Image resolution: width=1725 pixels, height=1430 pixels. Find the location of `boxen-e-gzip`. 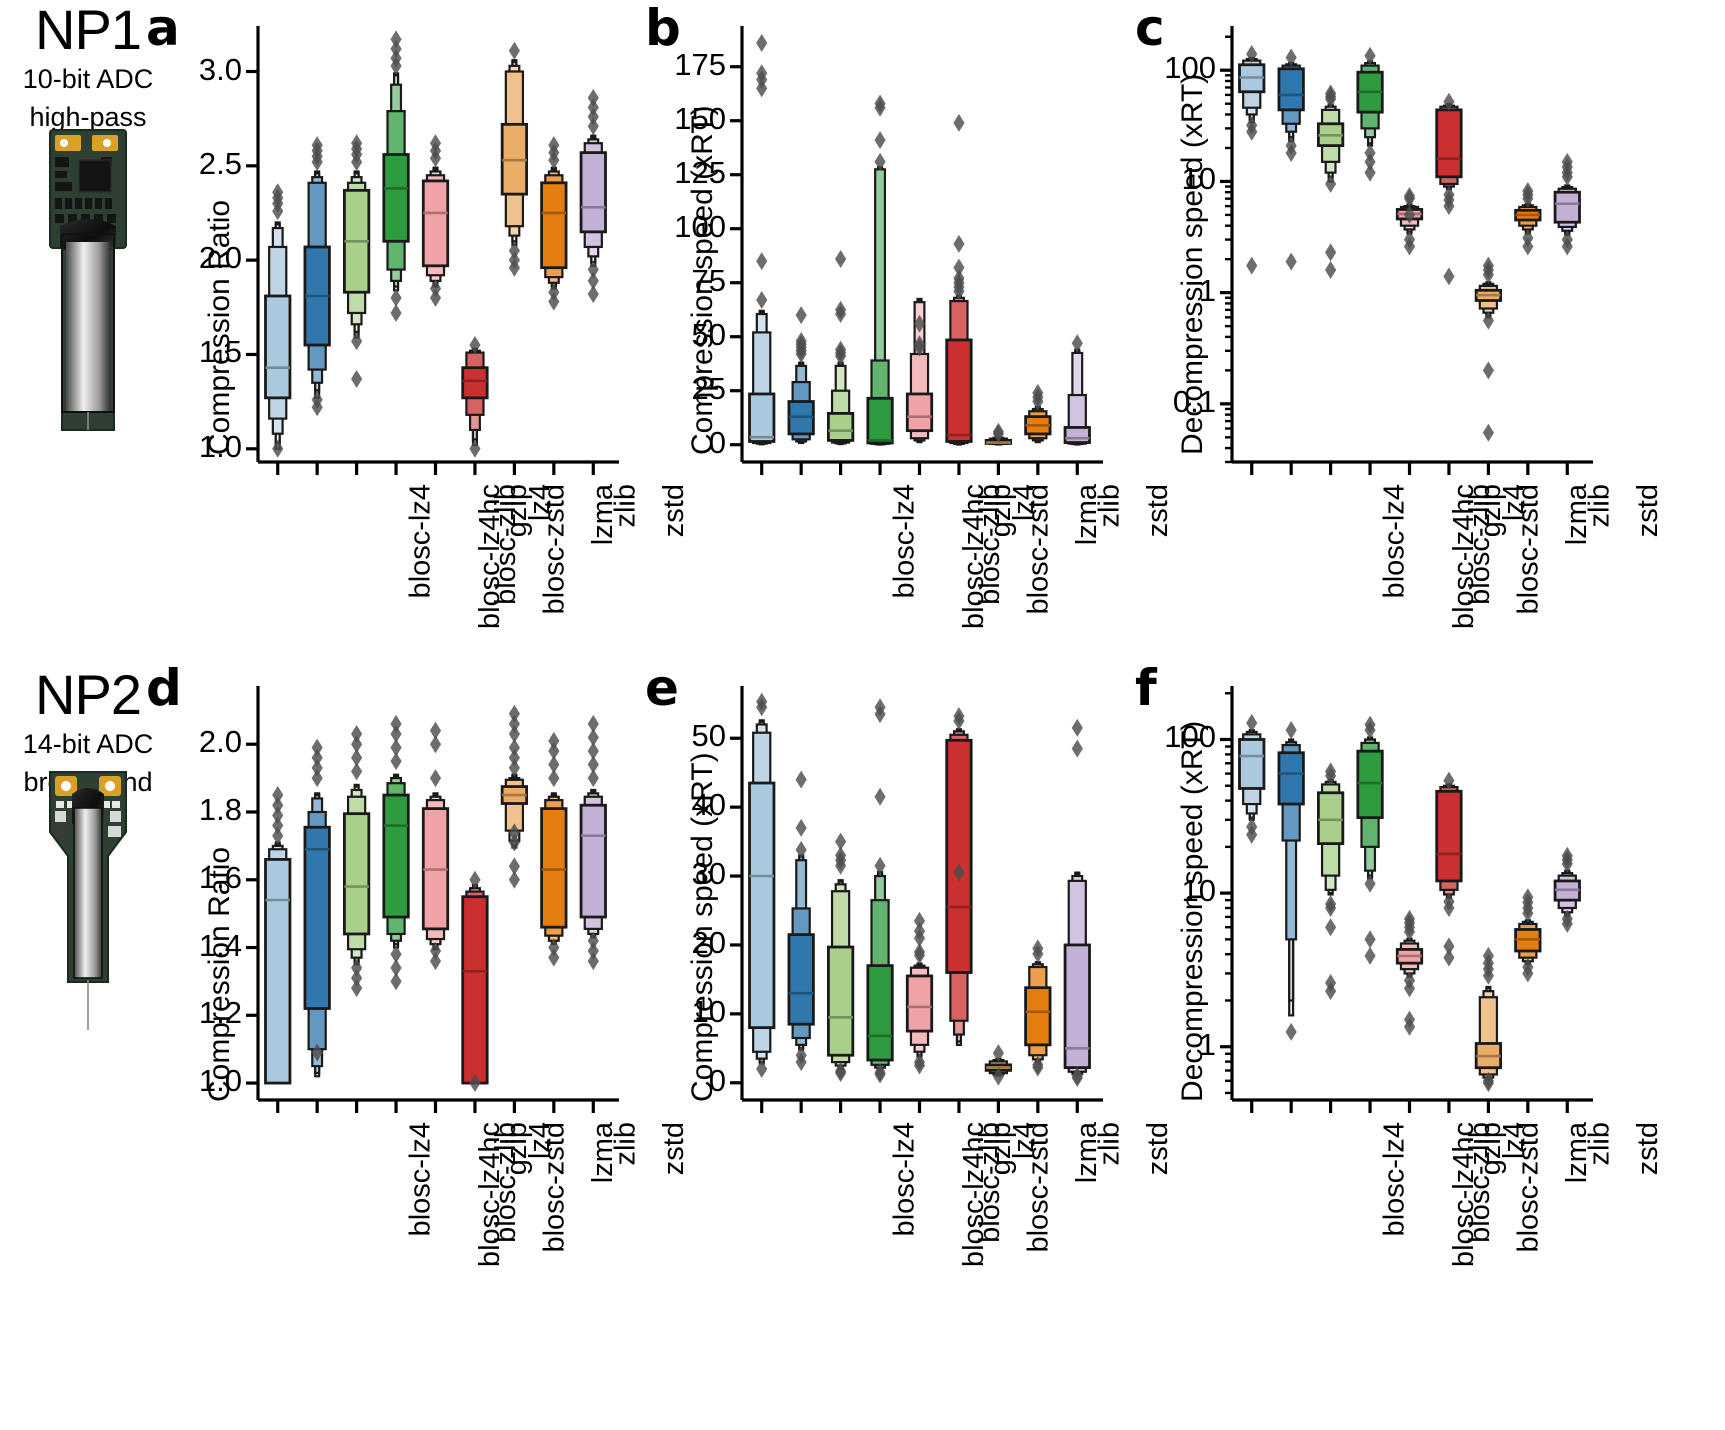

boxen-e-gzip is located at coordinates (919, 993).